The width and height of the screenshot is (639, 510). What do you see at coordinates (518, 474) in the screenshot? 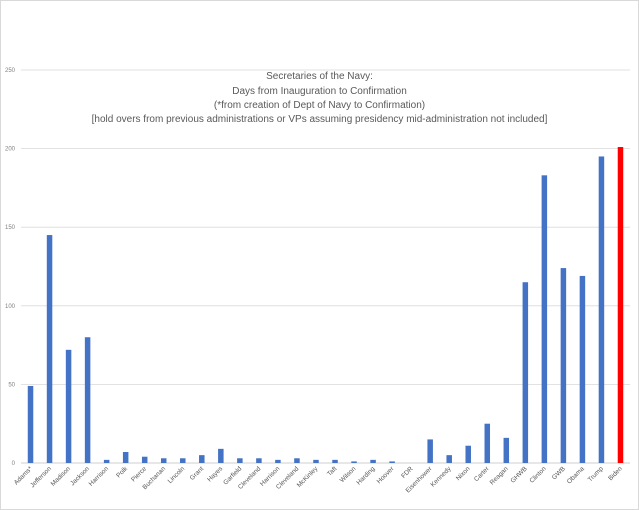
I see `x-tick-label: GHWB` at bounding box center [518, 474].